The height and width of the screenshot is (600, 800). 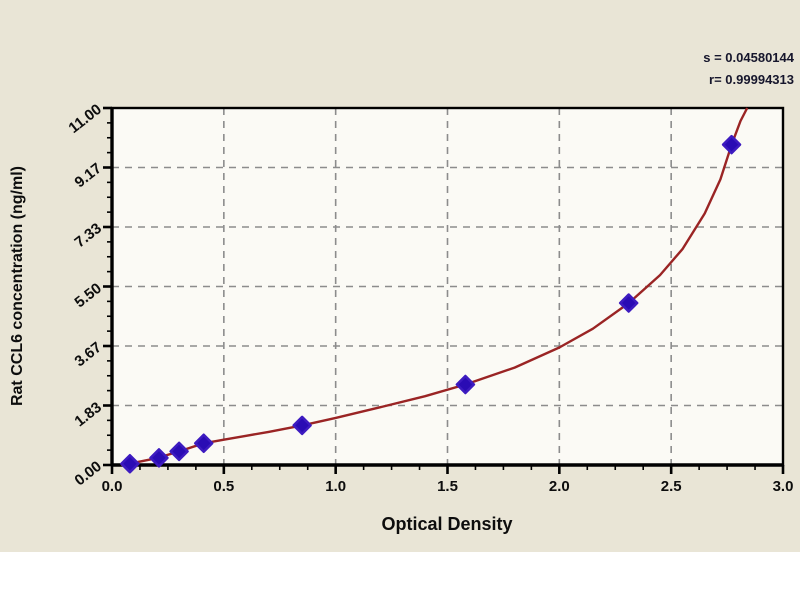 I want to click on x-tick-label: 2.0, so click(x=559, y=486).